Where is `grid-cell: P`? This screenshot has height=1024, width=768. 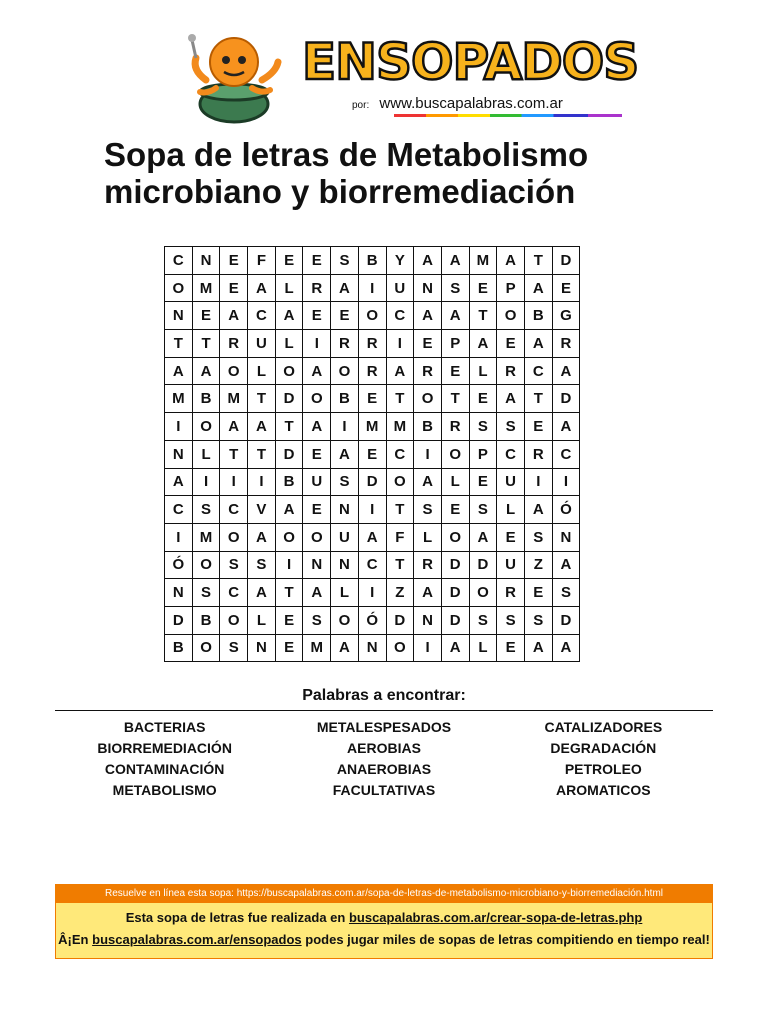 grid-cell: P is located at coordinates (483, 454).